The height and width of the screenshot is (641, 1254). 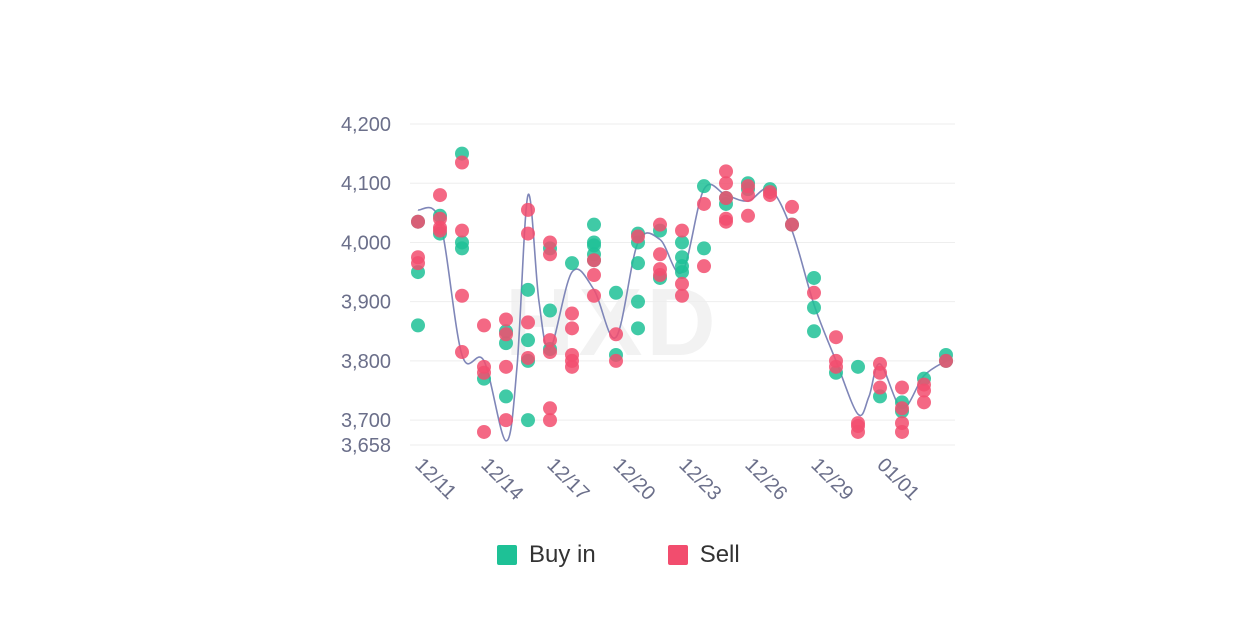 I want to click on x-tick-label: 01/01, so click(x=897, y=479).